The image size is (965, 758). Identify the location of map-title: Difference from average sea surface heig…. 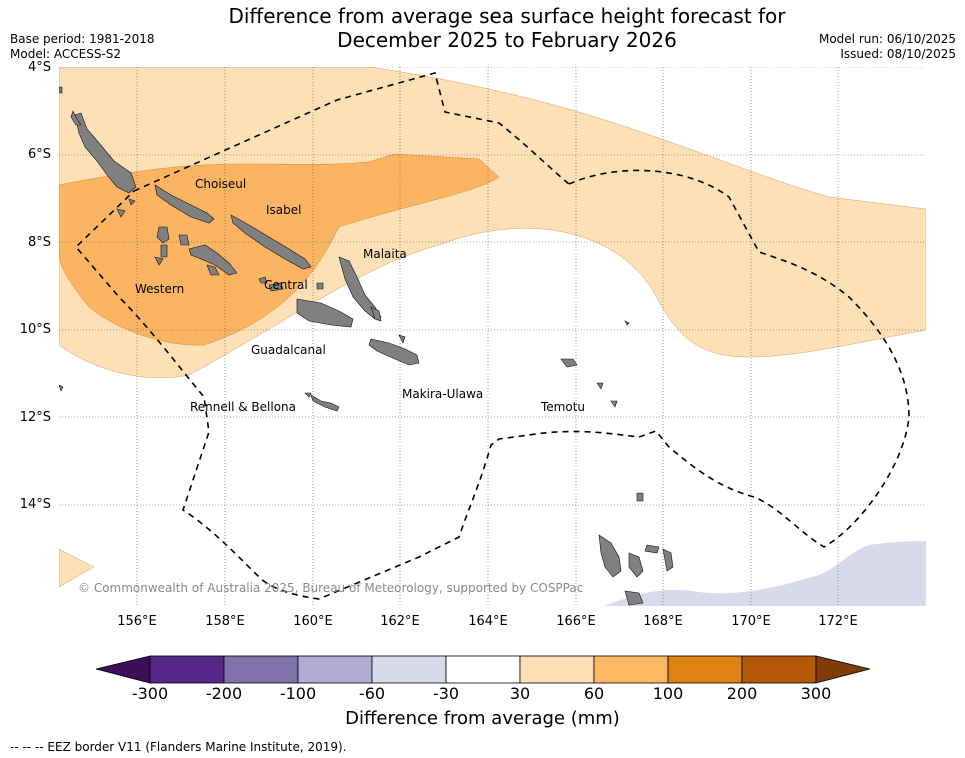
(482, 28).